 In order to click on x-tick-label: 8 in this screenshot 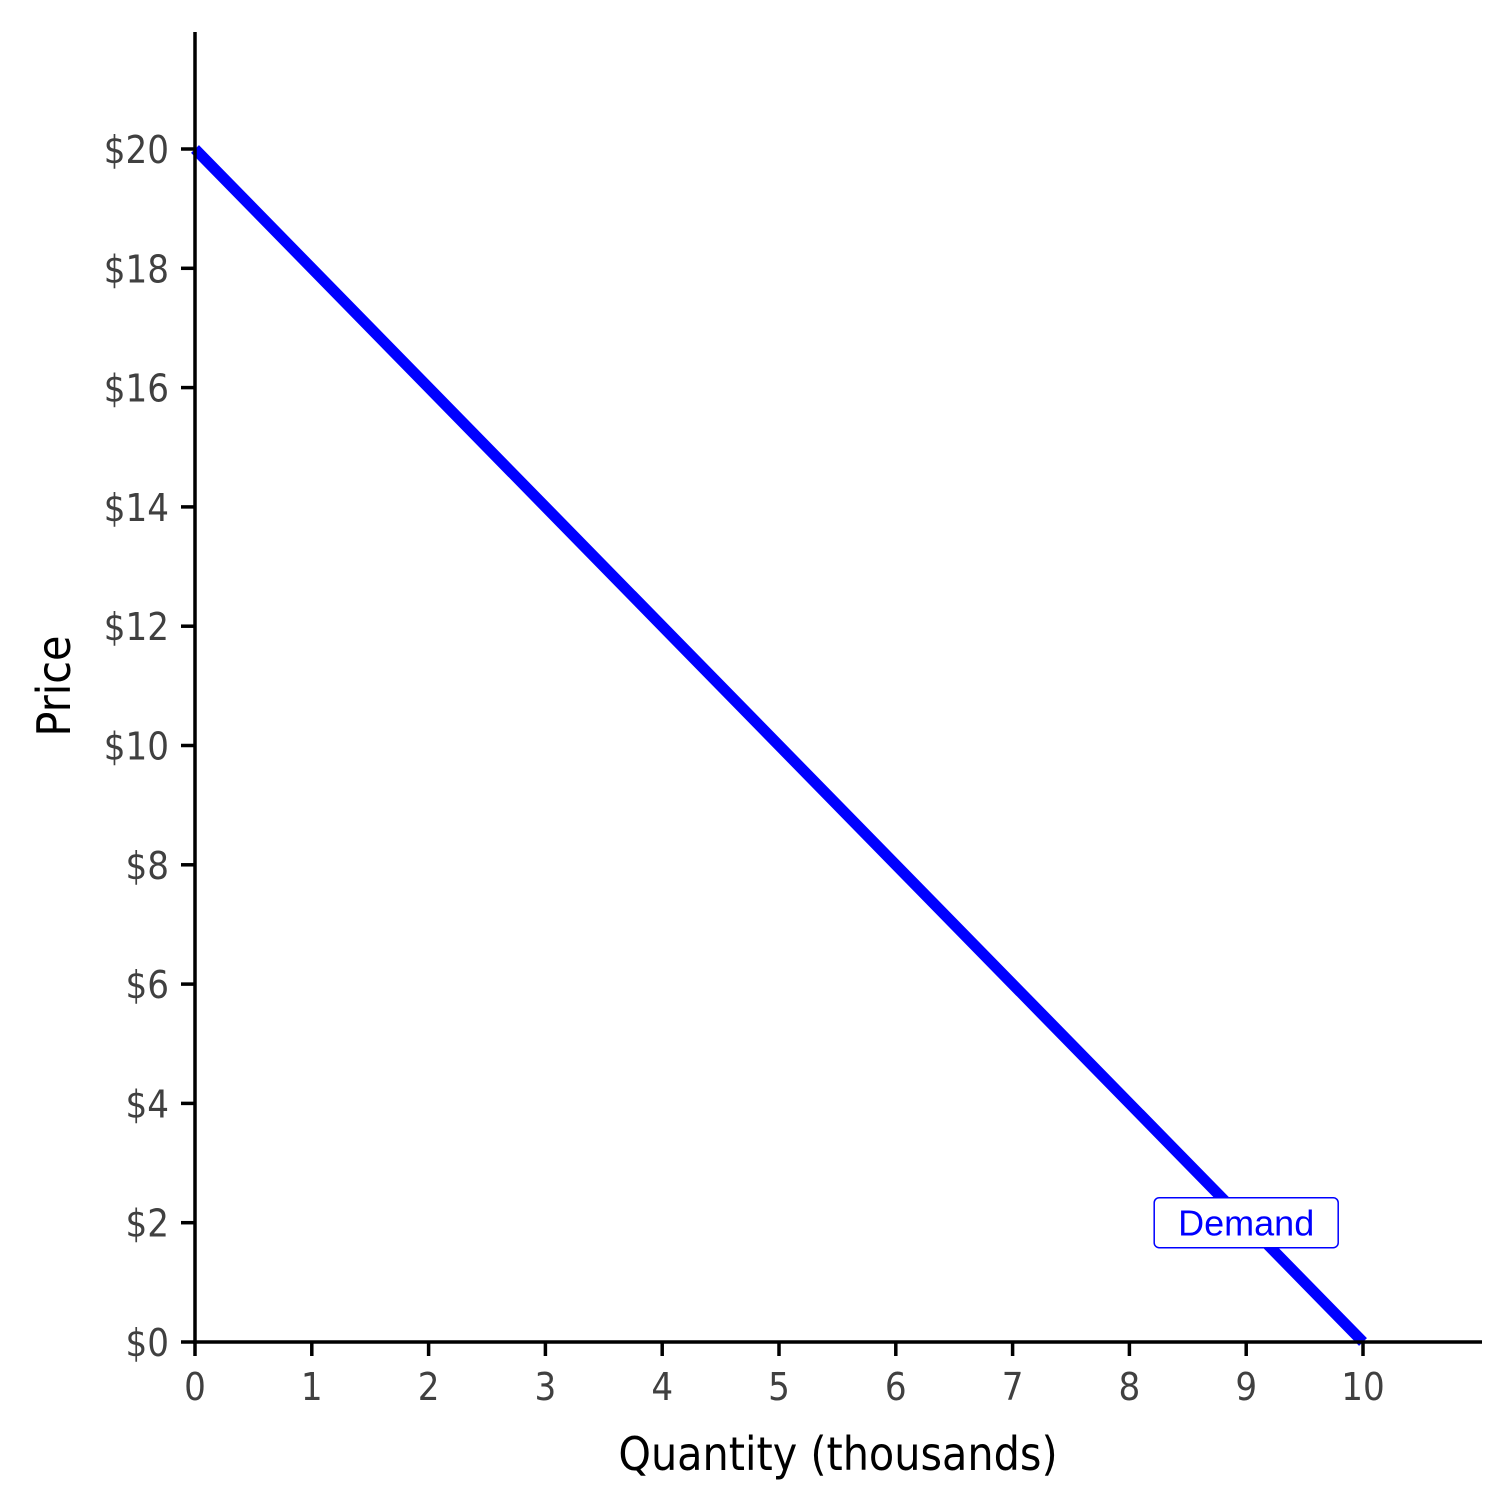, I will do `click(1130, 1387)`.